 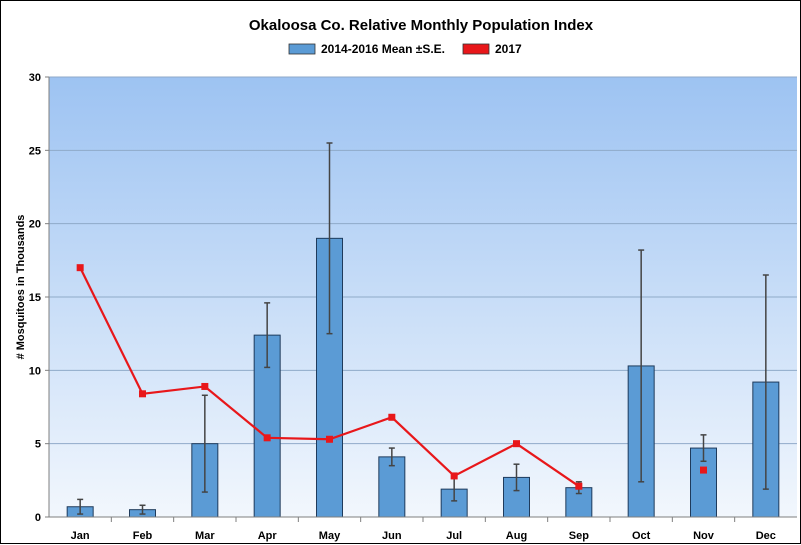 What do you see at coordinates (21, 287) in the screenshot?
I see `y-axis-label: # Mosquitoes in Thousands` at bounding box center [21, 287].